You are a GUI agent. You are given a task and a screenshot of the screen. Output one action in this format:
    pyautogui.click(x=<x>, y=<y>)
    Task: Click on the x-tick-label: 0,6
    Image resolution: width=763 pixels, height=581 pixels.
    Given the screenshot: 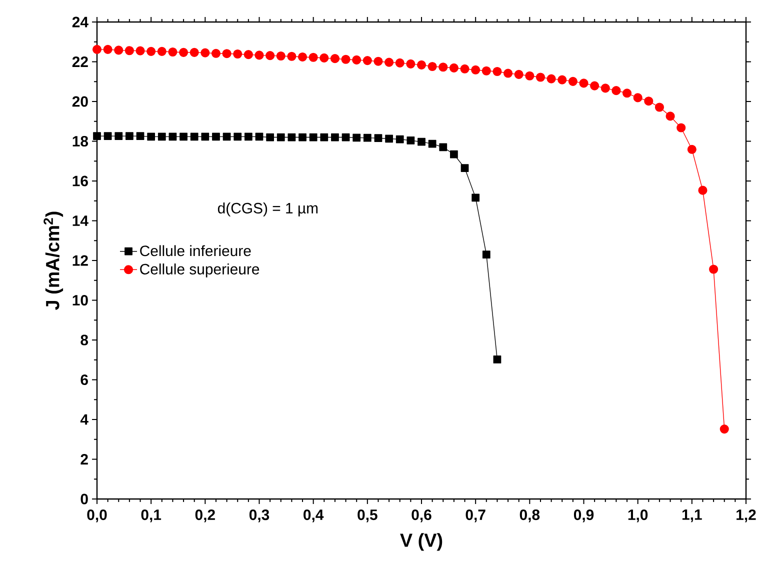 What is the action you would take?
    pyautogui.click(x=422, y=515)
    